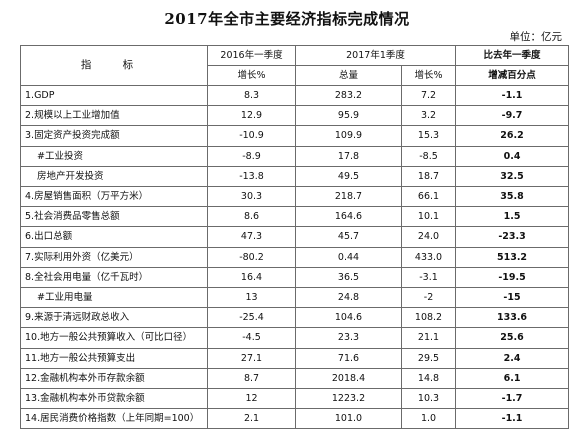 The image size is (574, 431). What do you see at coordinates (512, 338) in the screenshot?
I see `change-points-cell: 25.6` at bounding box center [512, 338].